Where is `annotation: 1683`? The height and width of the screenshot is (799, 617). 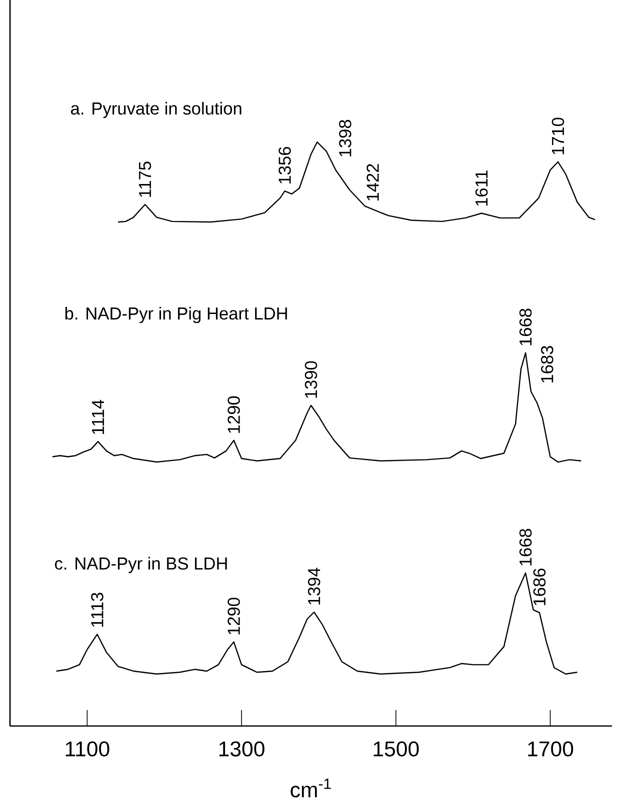 annotation: 1683 is located at coordinates (547, 364).